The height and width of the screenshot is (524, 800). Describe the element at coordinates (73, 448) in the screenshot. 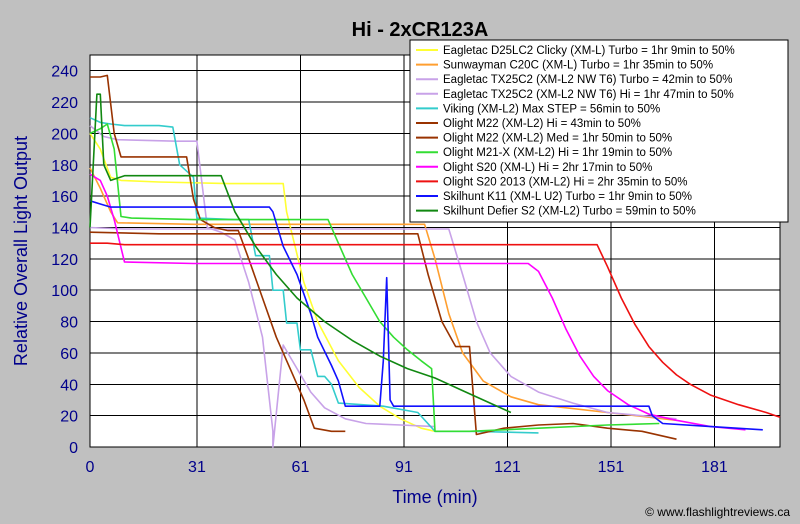

I see `y-tick-label: 0` at that location.